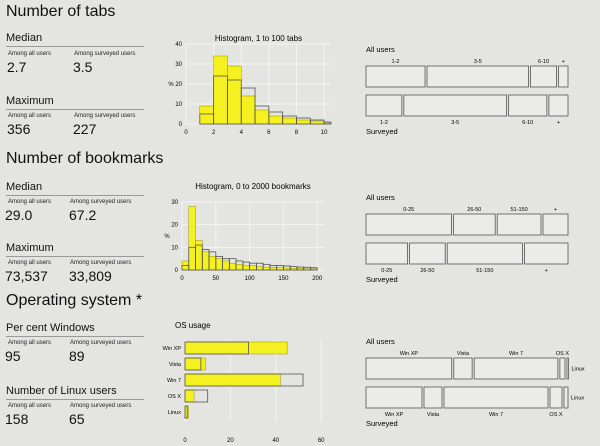 This screenshot has width=600, height=446. Describe the element at coordinates (30, 54) in the screenshot. I see `tabs-median-all-label: Among all users` at that location.